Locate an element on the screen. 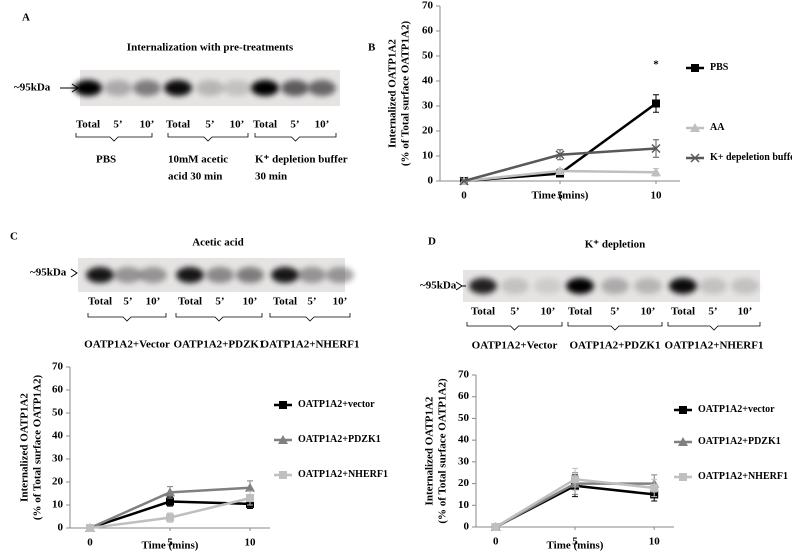 The width and height of the screenshot is (792, 553). group-label: 30 min is located at coordinates (271, 177).